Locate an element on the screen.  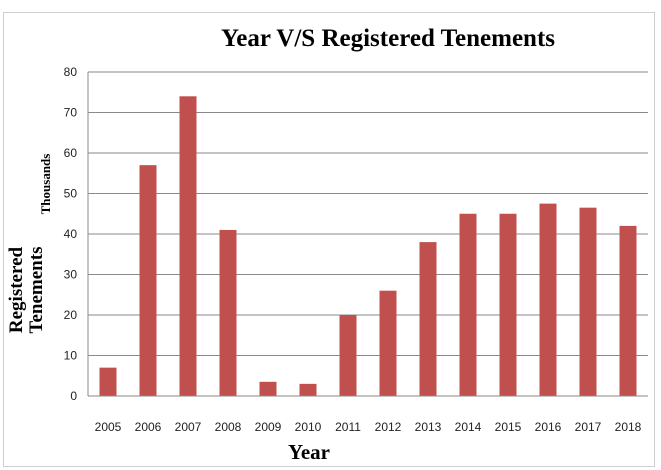
x-tick-label: 2008 is located at coordinates (228, 427).